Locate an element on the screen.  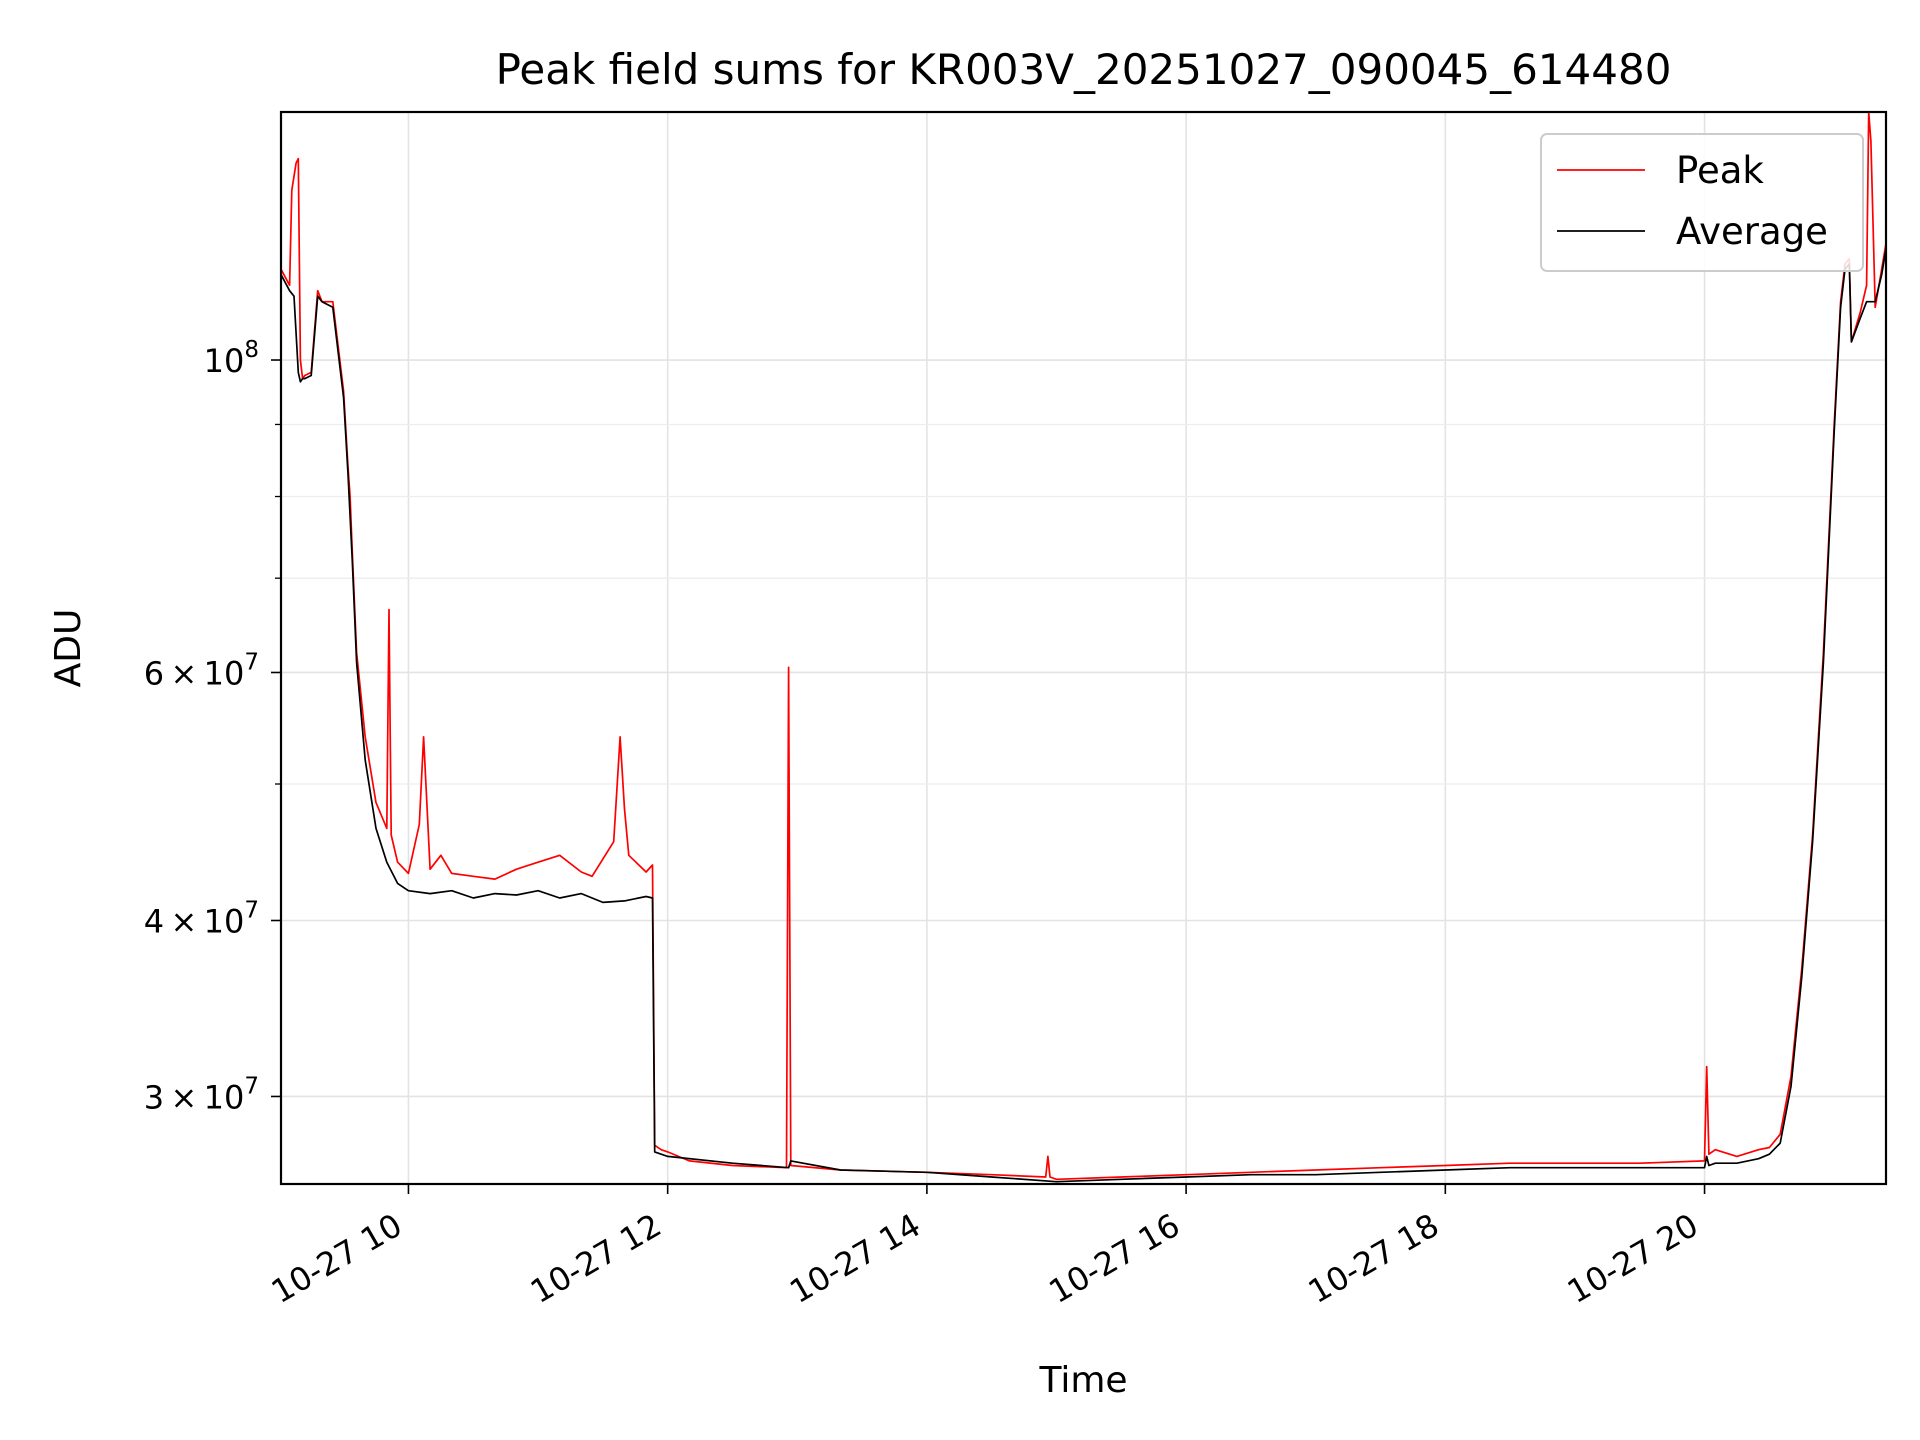
y-tick-label: 3 × 10⁷ is located at coordinates (201, 1094).